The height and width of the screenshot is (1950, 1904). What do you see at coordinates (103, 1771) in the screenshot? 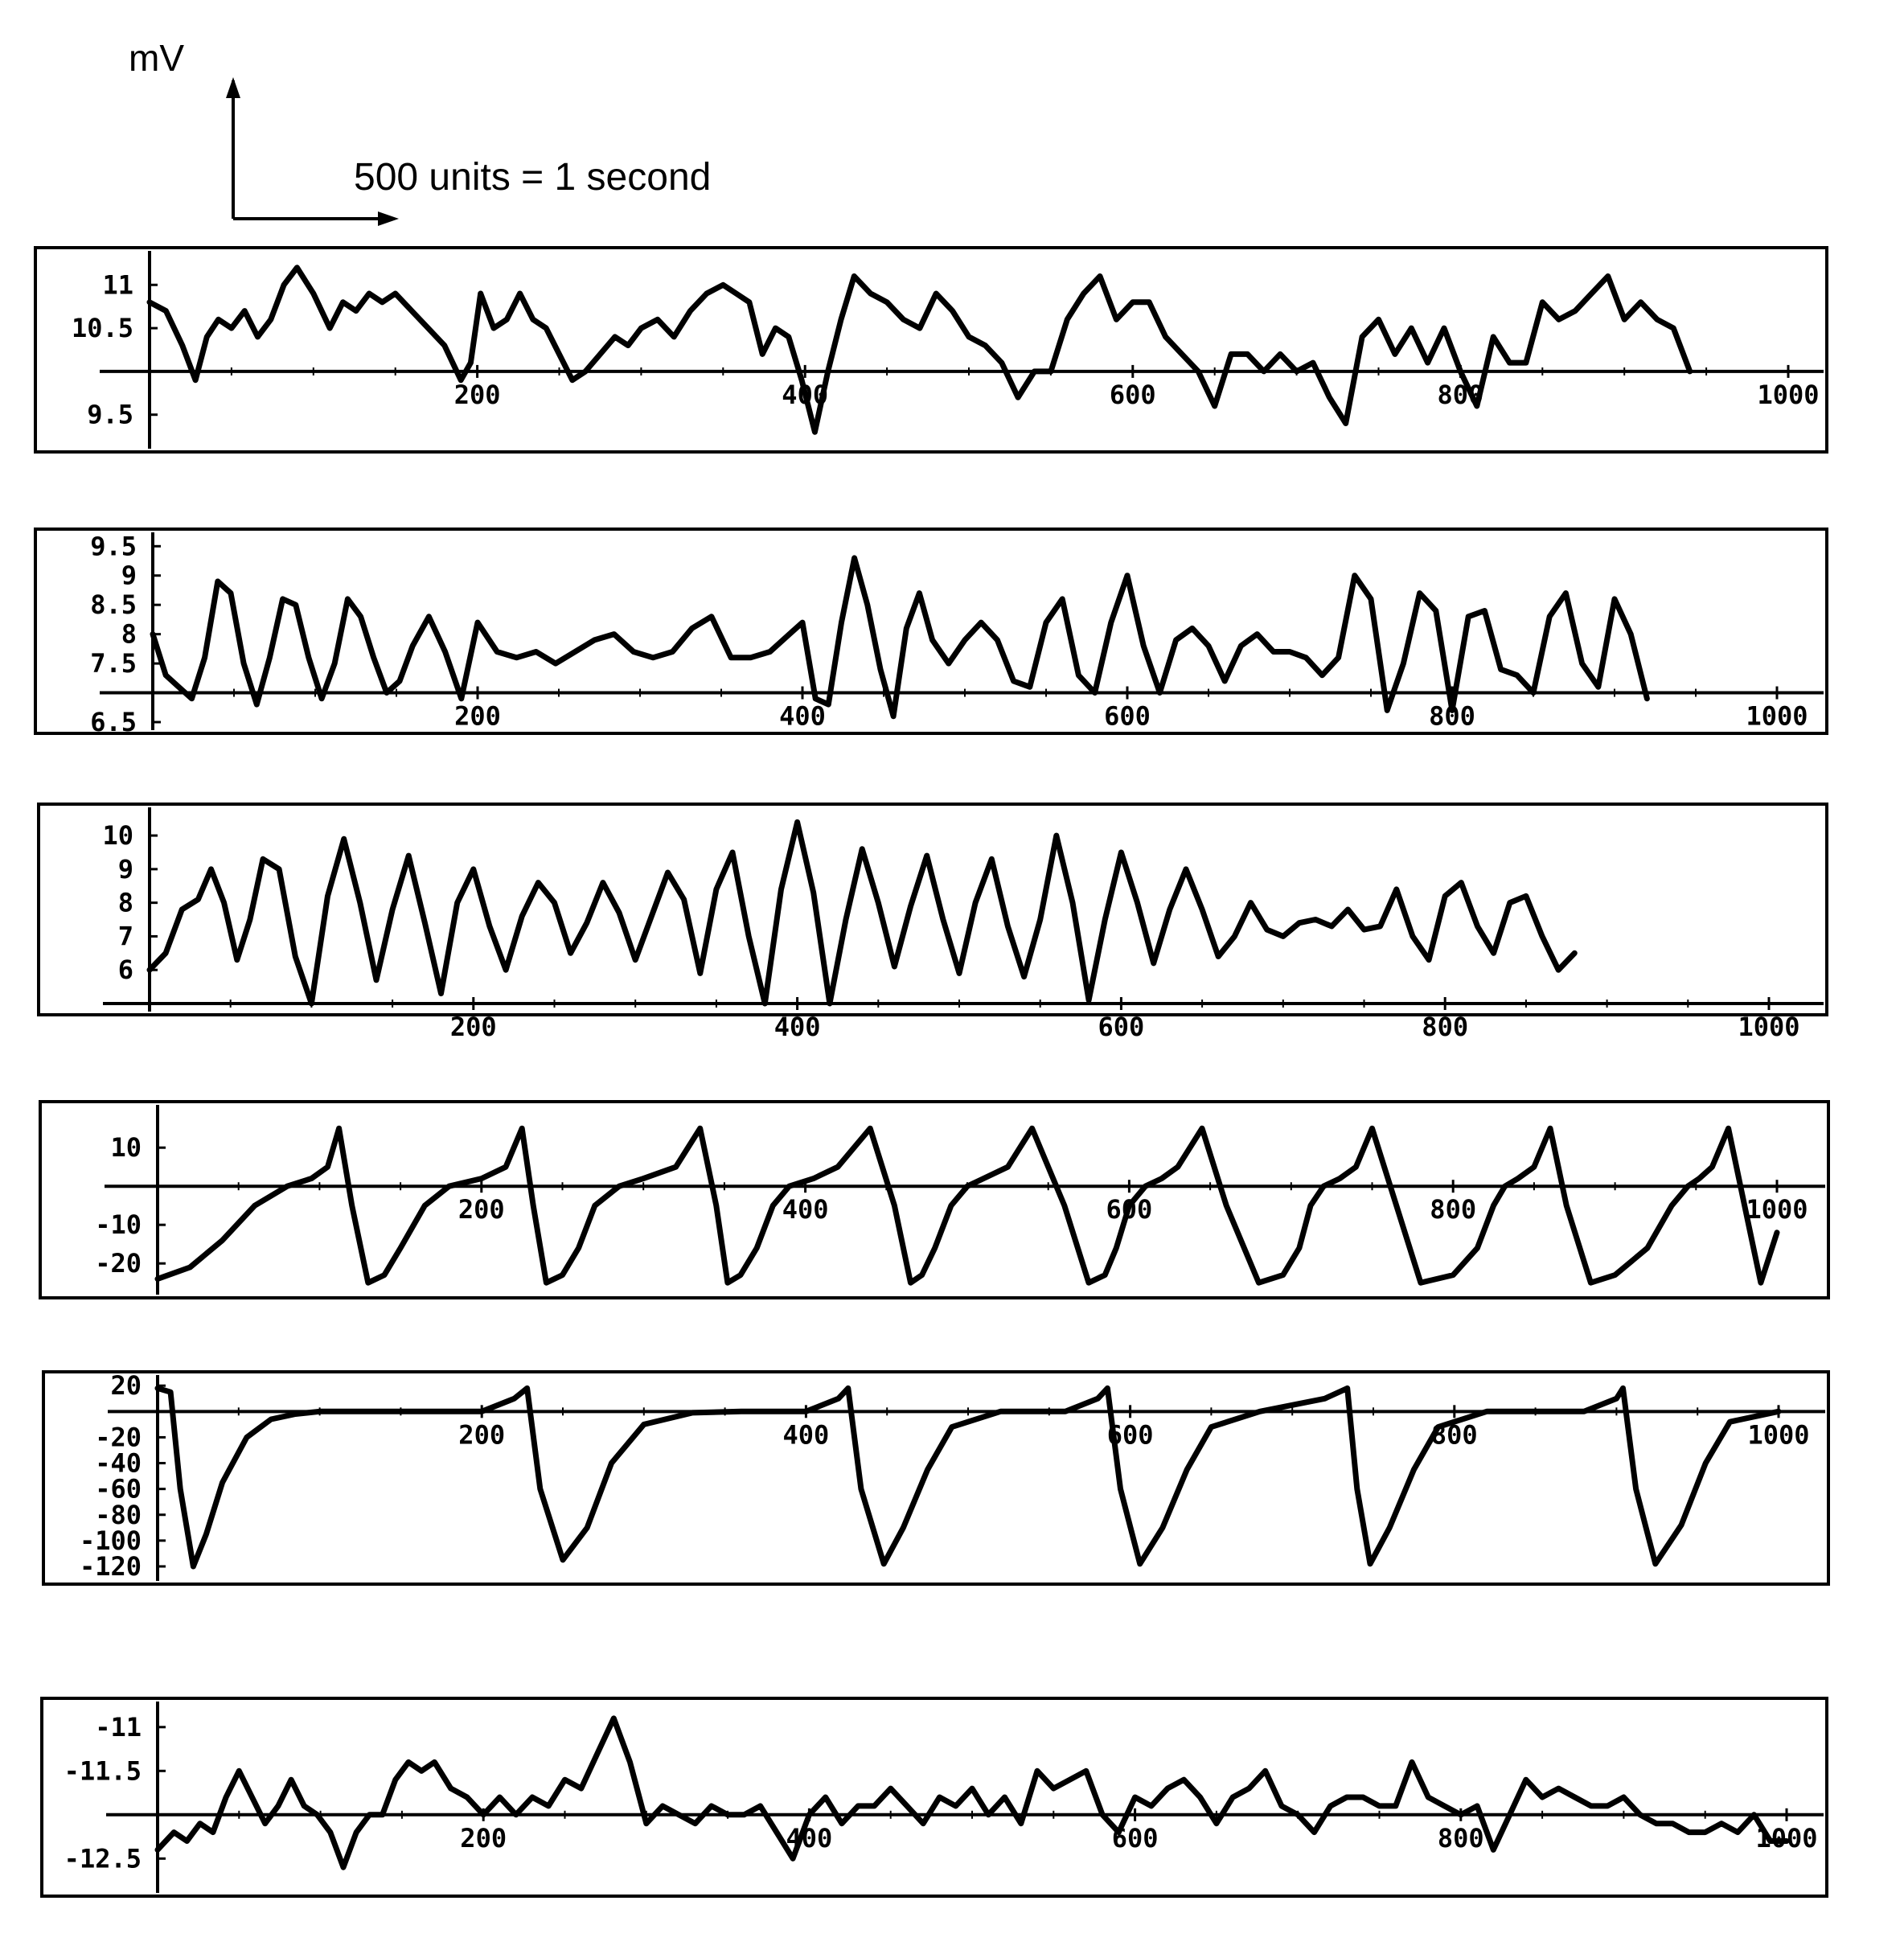
I see `y-tick-label: -11.5` at bounding box center [103, 1771].